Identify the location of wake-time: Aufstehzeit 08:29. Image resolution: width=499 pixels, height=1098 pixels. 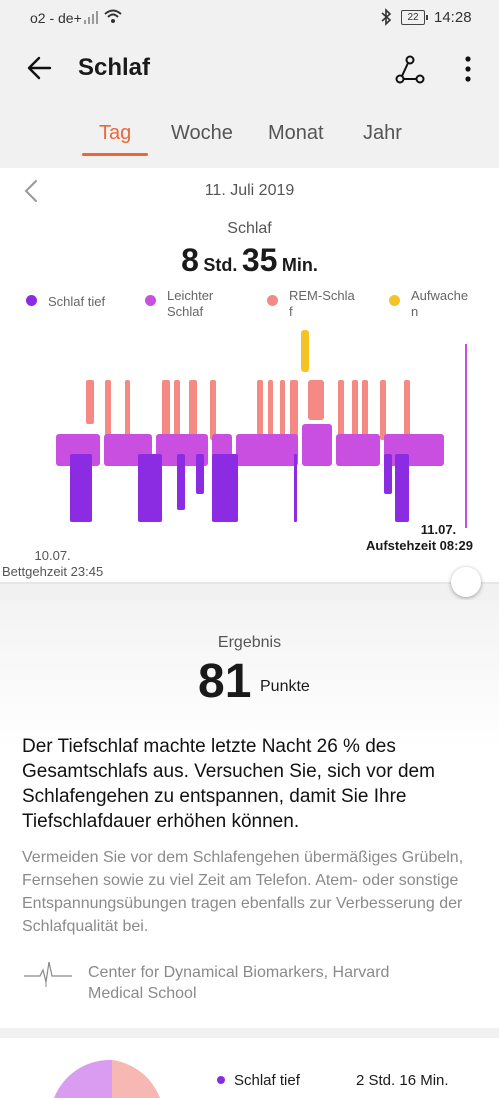
(419, 545).